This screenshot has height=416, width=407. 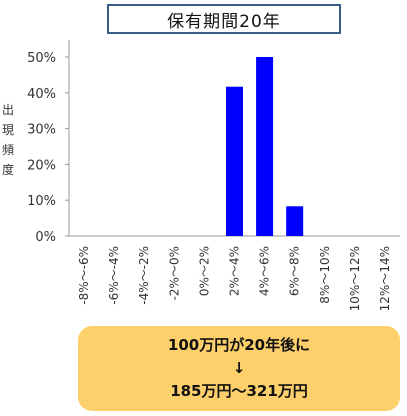 I want to click on x-tick-label: -2%〜0%, so click(x=174, y=273).